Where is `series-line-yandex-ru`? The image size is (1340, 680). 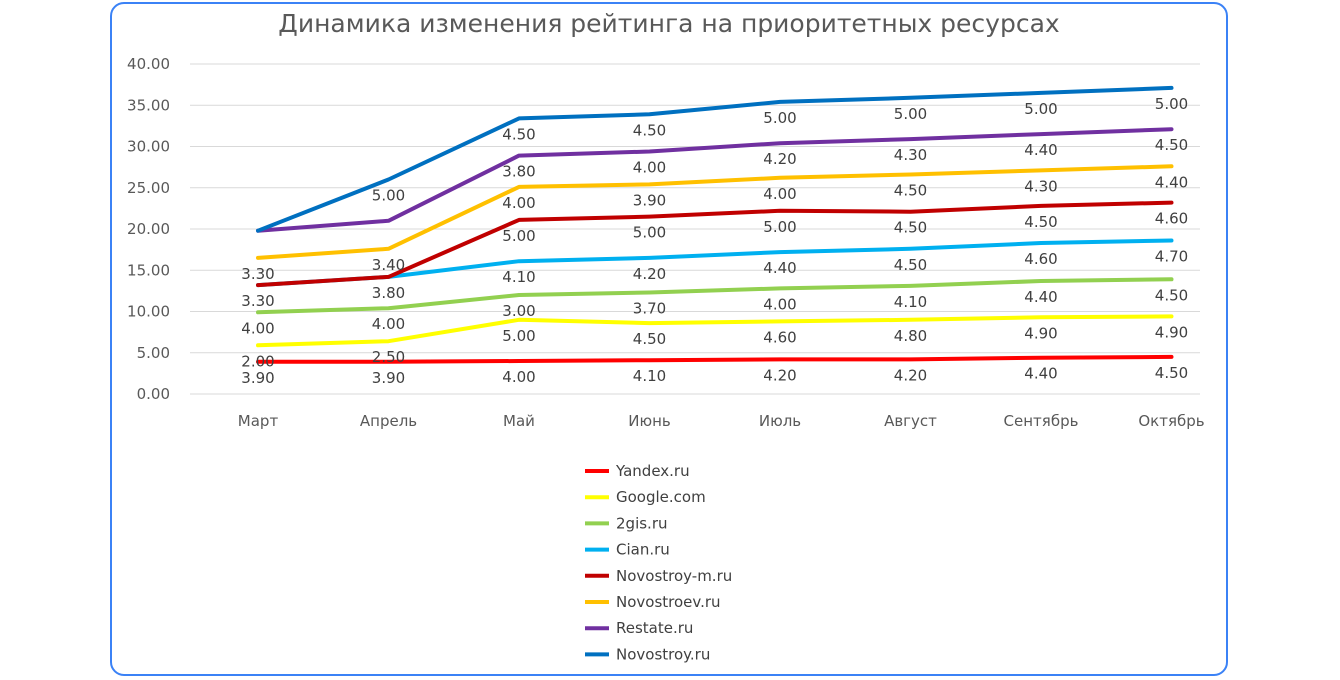
series-line-yandex-ru is located at coordinates (715, 359).